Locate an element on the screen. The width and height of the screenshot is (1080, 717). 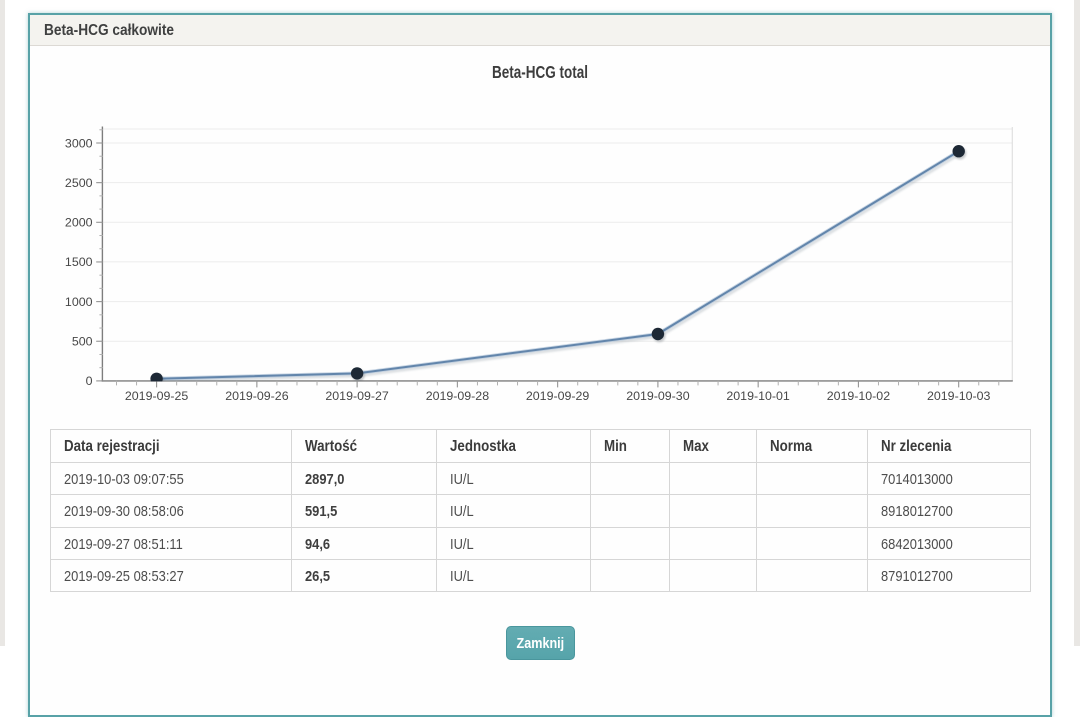
svg-text: 500 is located at coordinates (82, 342).